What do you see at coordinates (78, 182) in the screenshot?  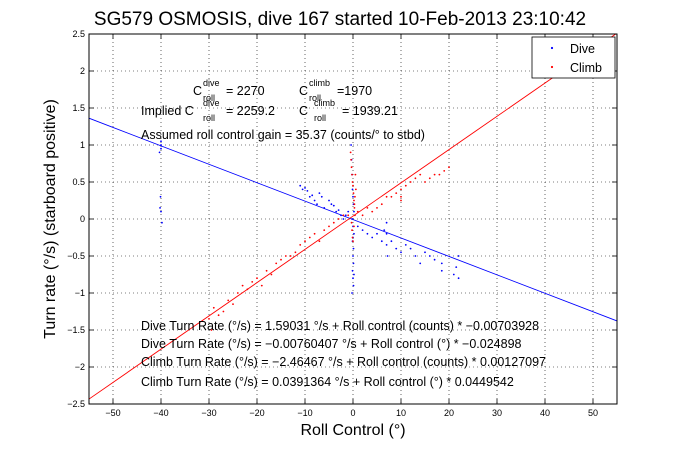 I see `y-tick-label: 0.5` at bounding box center [78, 182].